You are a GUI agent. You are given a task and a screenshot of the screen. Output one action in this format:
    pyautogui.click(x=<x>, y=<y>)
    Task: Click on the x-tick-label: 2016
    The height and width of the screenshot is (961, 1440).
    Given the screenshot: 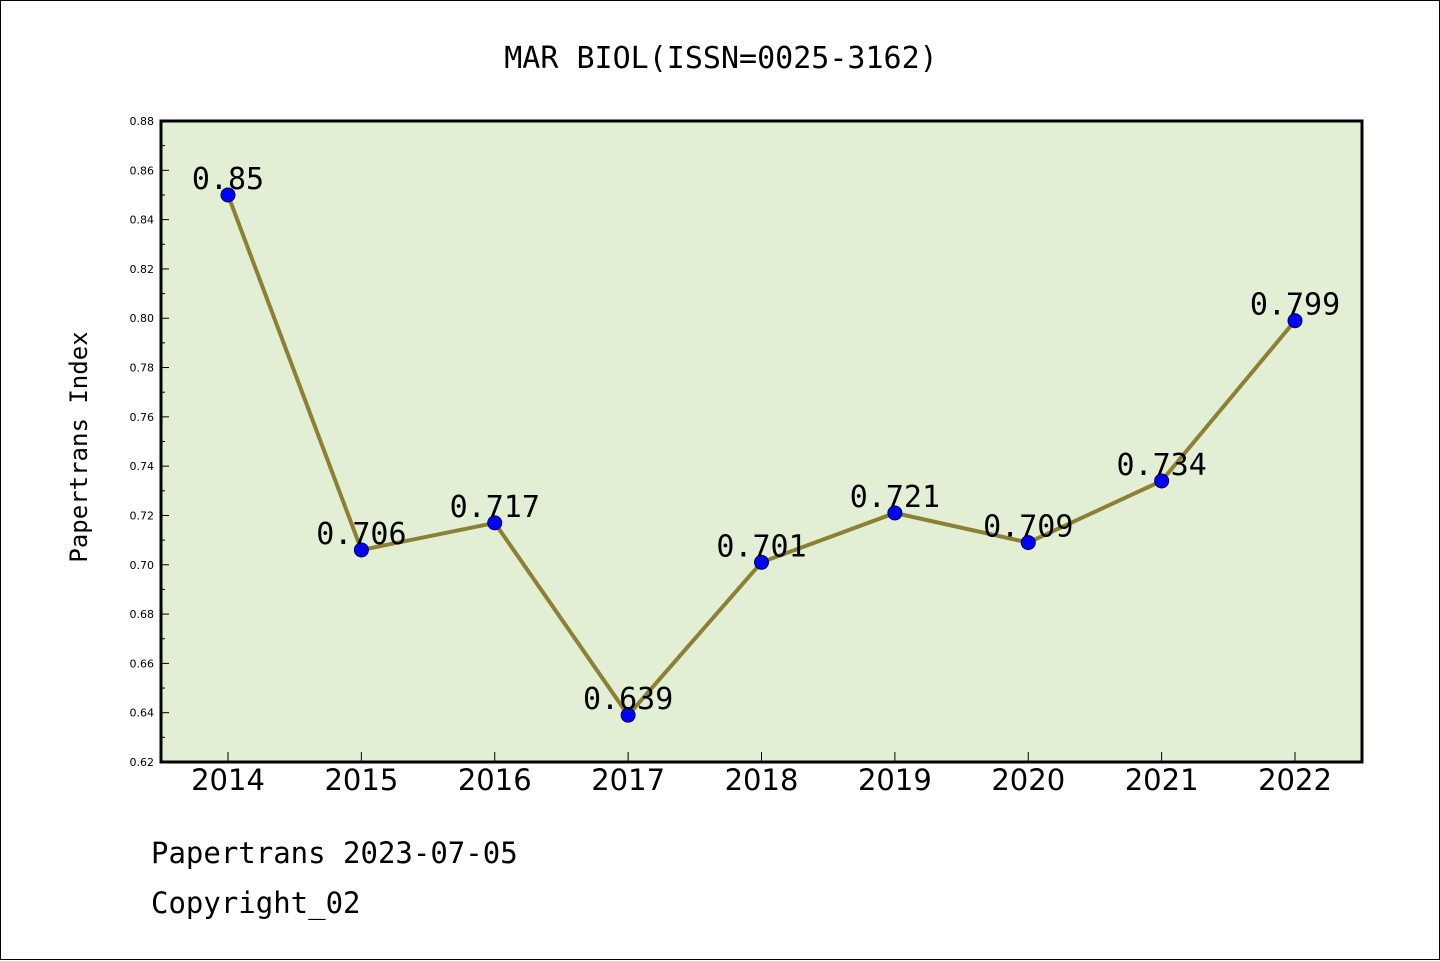 What is the action you would take?
    pyautogui.click(x=495, y=780)
    